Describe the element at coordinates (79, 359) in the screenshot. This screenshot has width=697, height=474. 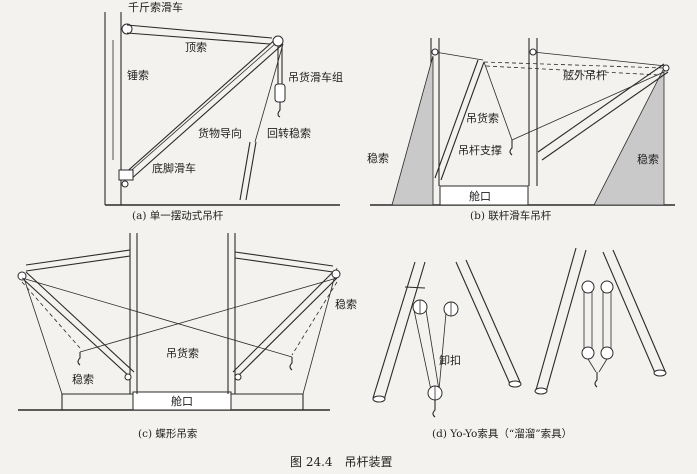
I see `cargo-hook-left` at that location.